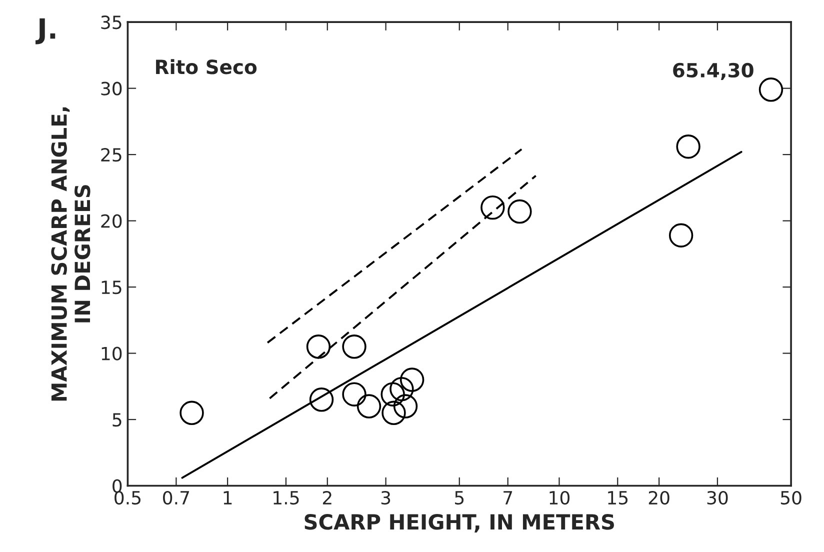  I want to click on x-tick-label: 1, so click(228, 497).